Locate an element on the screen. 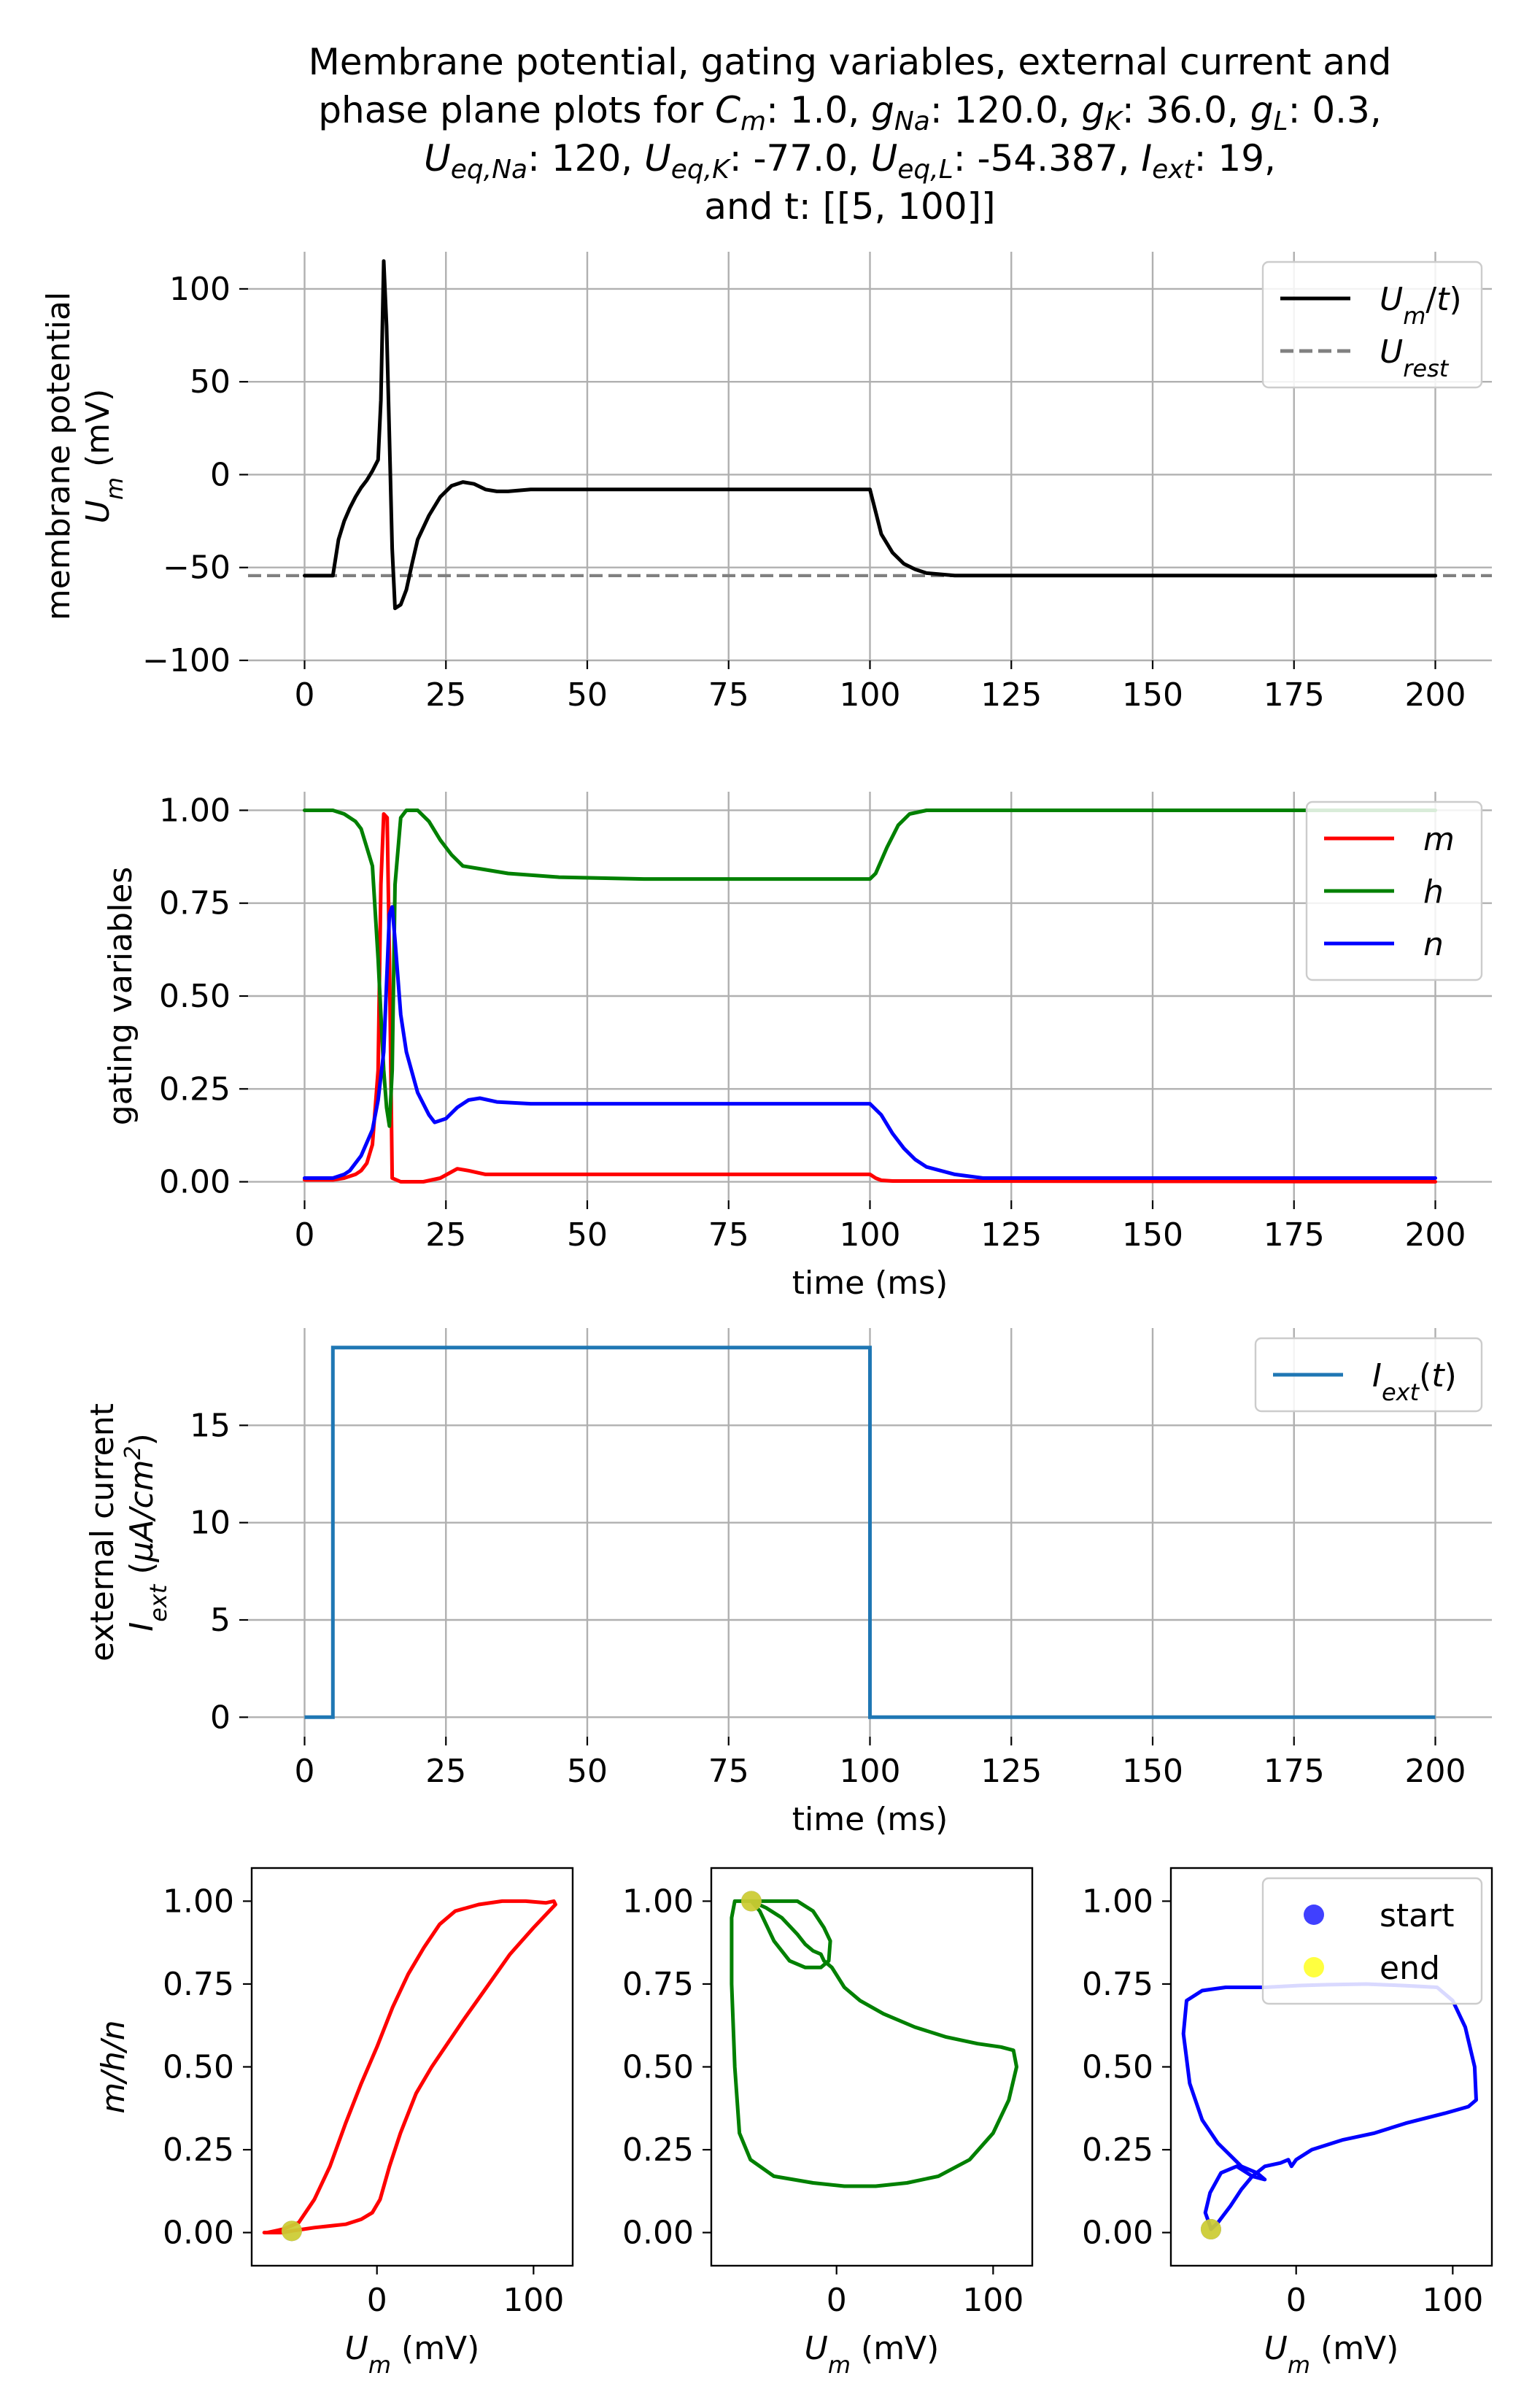  legend-label-end: end is located at coordinates (1410, 1968).